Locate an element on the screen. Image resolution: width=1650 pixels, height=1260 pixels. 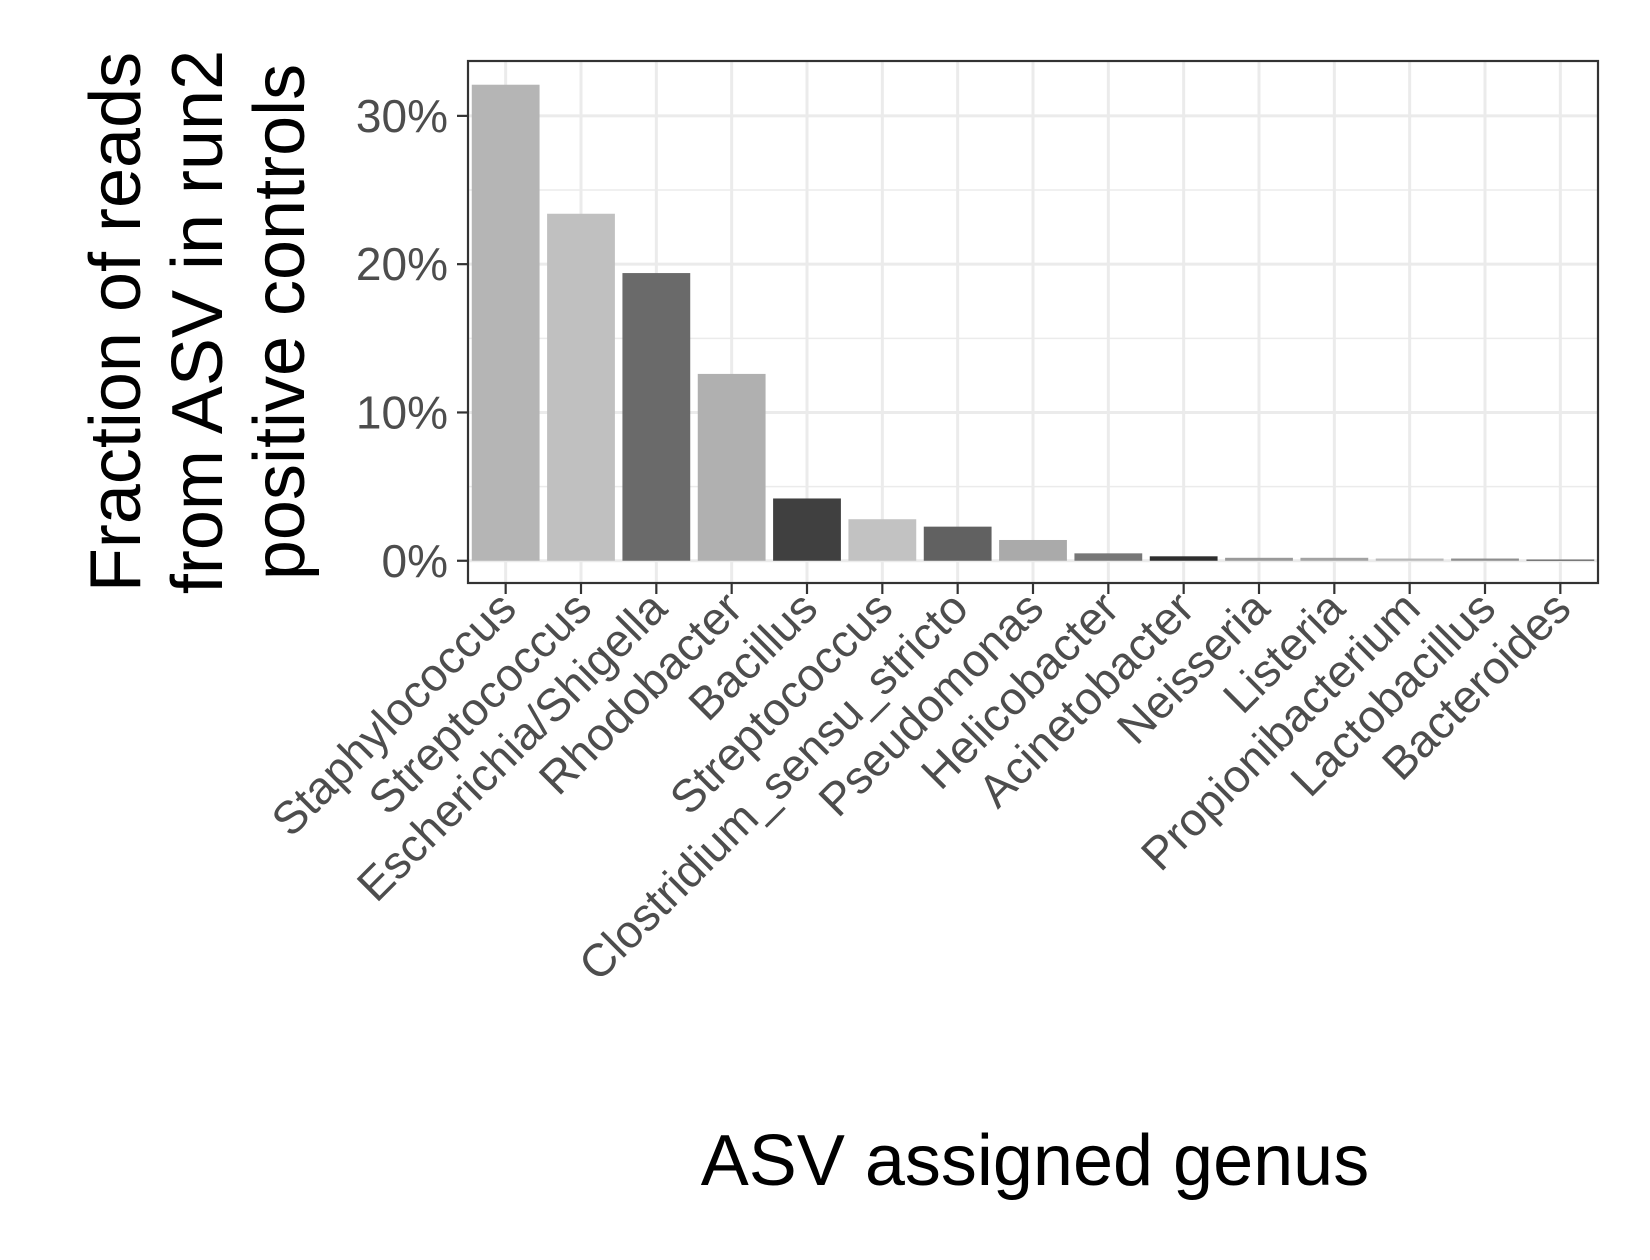
y-tick-label: 10% is located at coordinates (402, 412).